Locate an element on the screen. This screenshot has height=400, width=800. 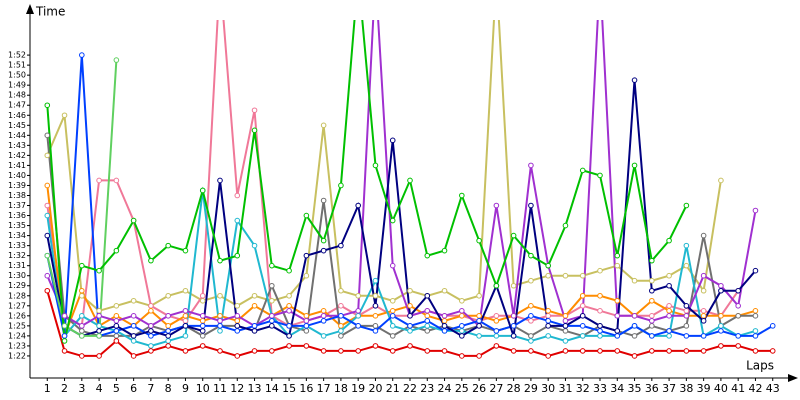
y-tick-label: 1:23 is located at coordinates (17, 345).